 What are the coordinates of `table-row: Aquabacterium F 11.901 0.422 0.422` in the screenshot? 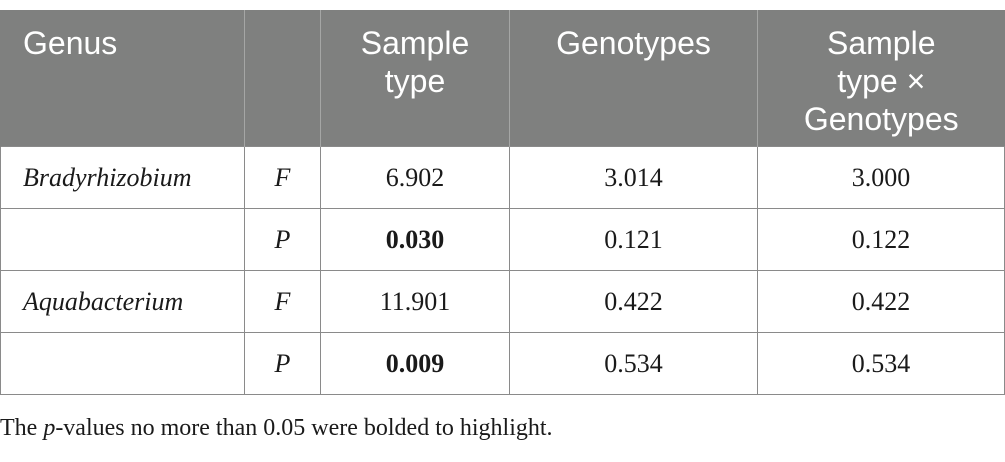 It's located at (502, 301).